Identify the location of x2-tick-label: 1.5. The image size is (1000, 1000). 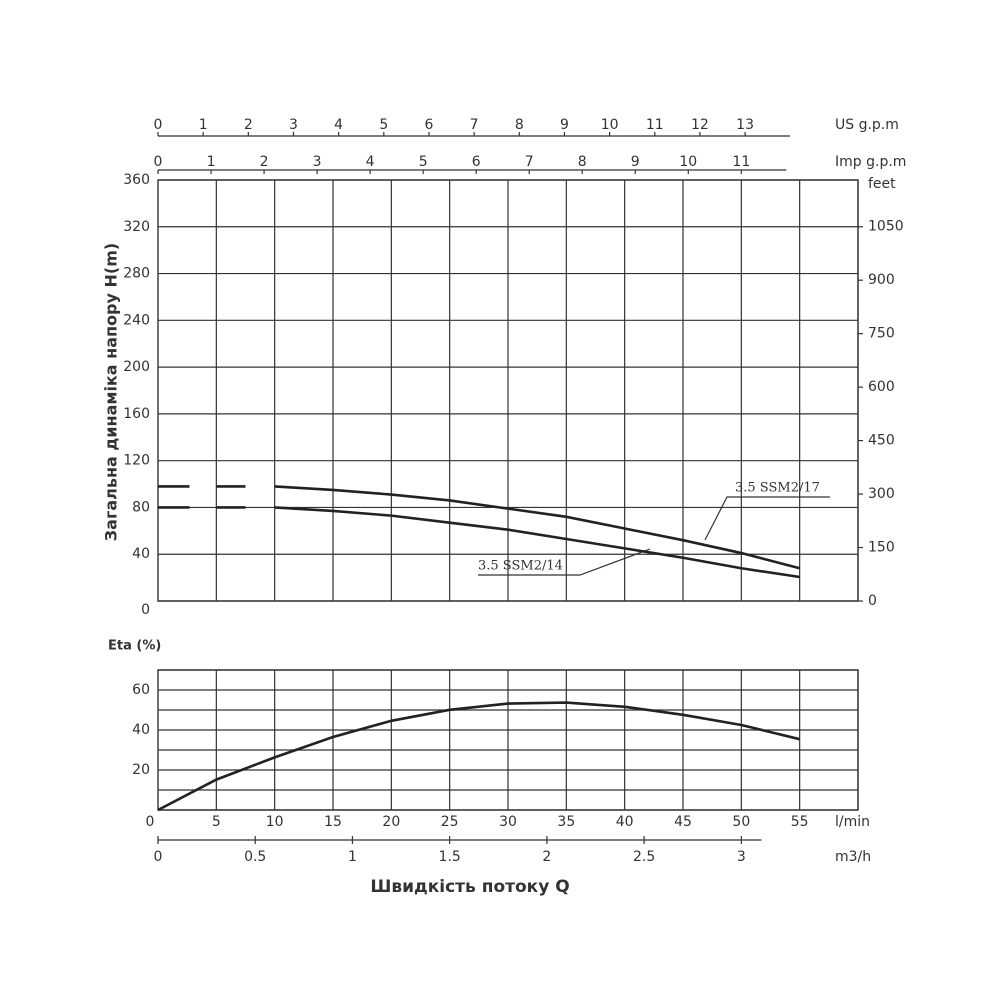
(450, 857).